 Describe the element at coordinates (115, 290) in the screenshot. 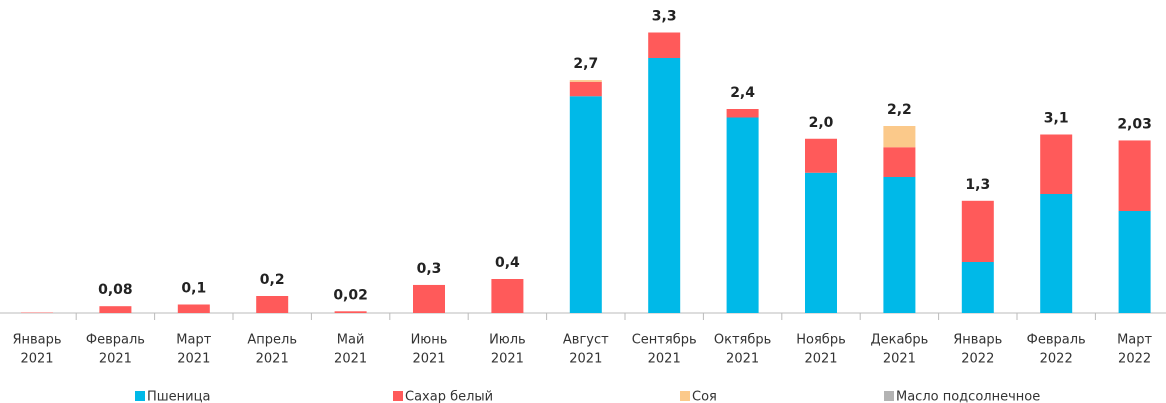

I see `total-label: 0,08` at that location.